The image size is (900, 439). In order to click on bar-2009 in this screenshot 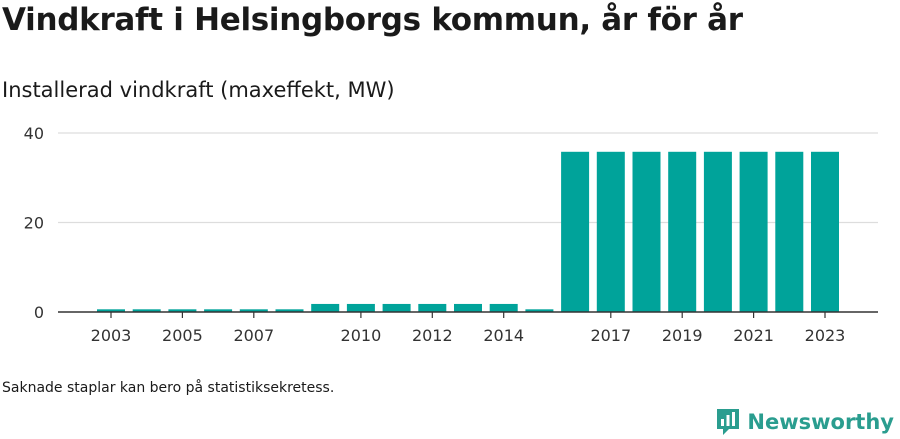, I will do `click(325, 307)`.